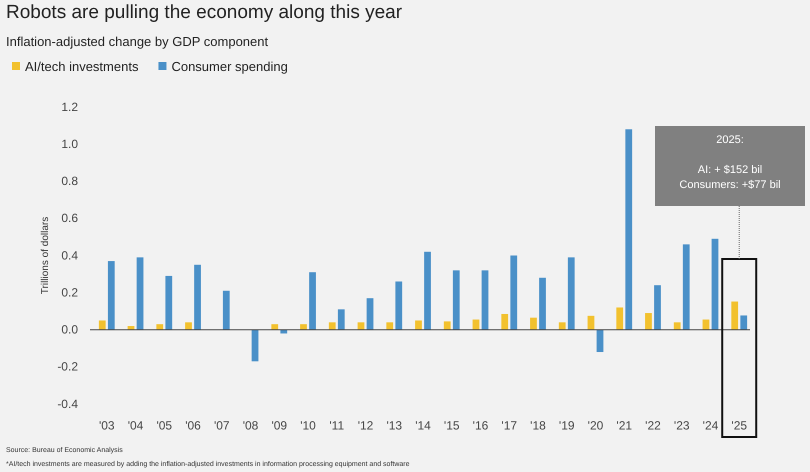 This screenshot has width=810, height=472. I want to click on y-tick-label: -0.4, so click(67, 403).